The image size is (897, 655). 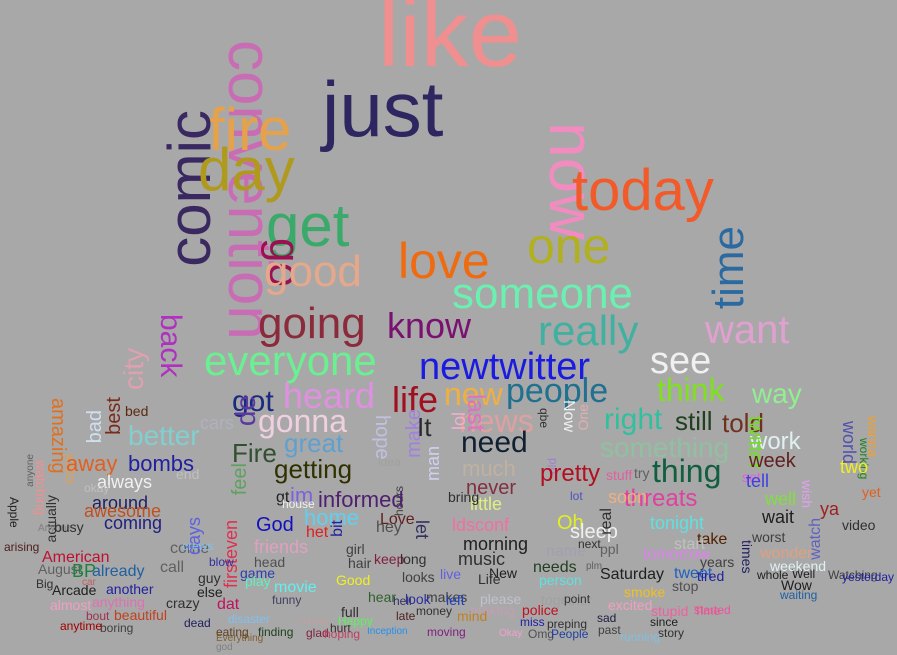 What do you see at coordinates (486, 504) in the screenshot?
I see `word-little: little` at bounding box center [486, 504].